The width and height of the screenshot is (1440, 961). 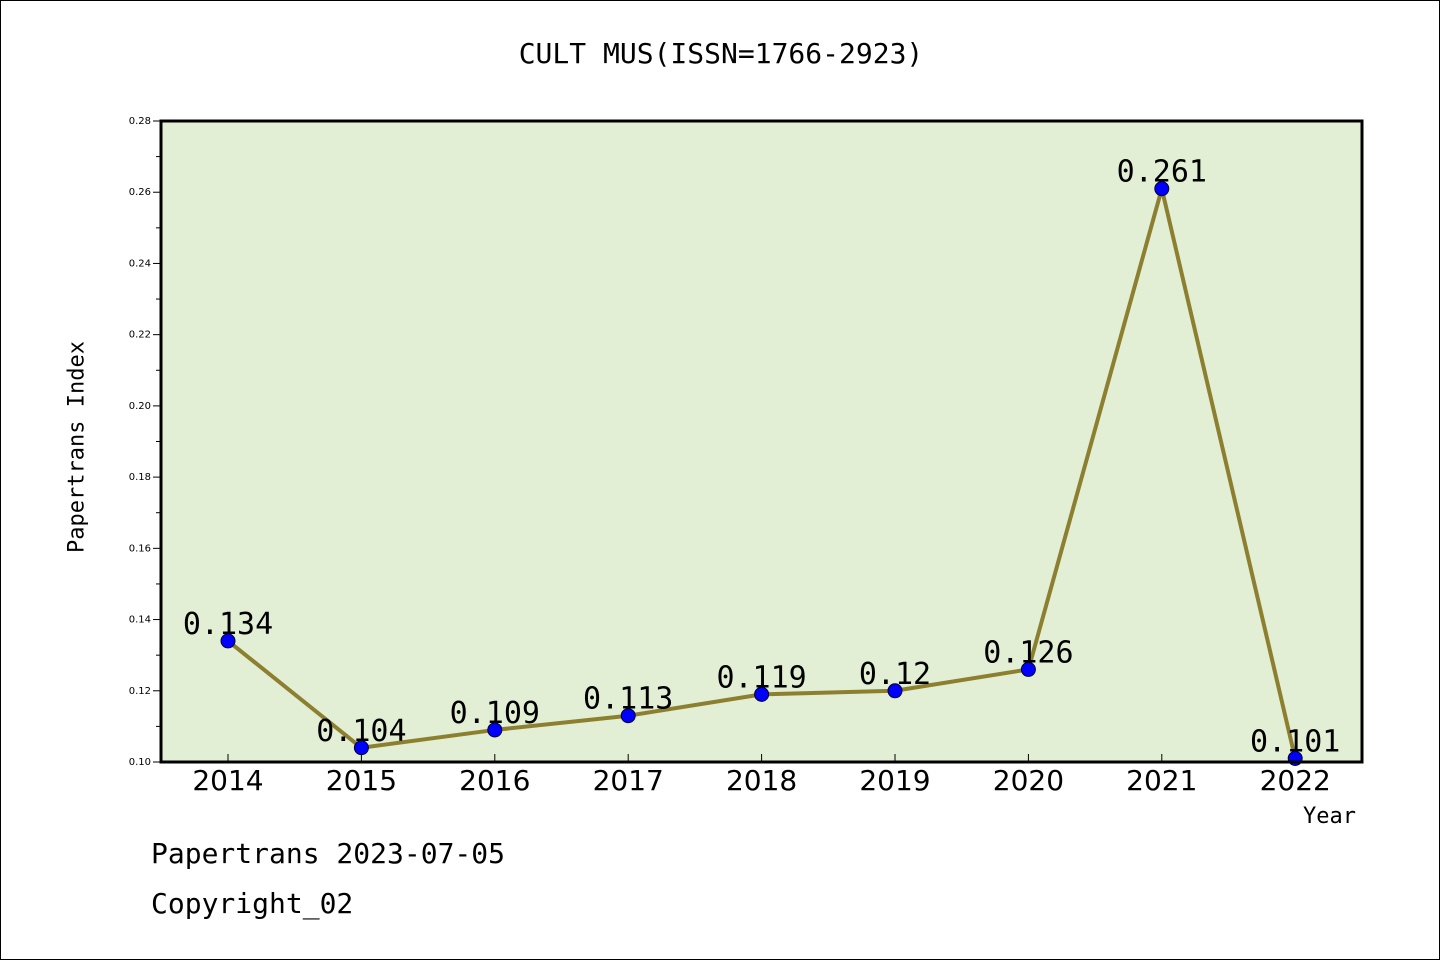 What do you see at coordinates (1161, 780) in the screenshot?
I see `x-tick-label: 2021` at bounding box center [1161, 780].